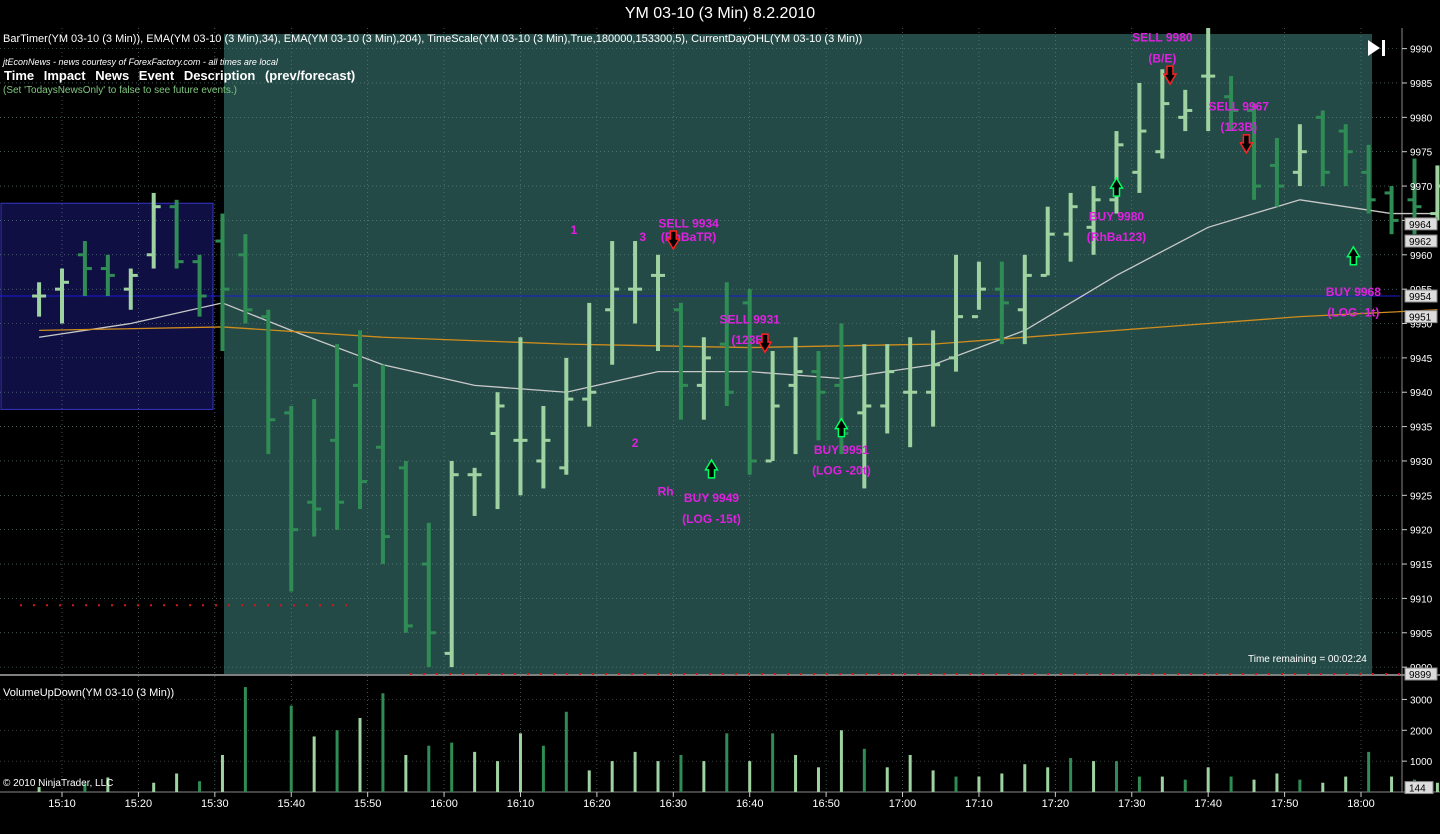 The height and width of the screenshot is (834, 1440). What do you see at coordinates (89, 693) in the screenshot?
I see `volume-panel-title: VolumeUpDown(YM 03-10 (3 Min))` at bounding box center [89, 693].